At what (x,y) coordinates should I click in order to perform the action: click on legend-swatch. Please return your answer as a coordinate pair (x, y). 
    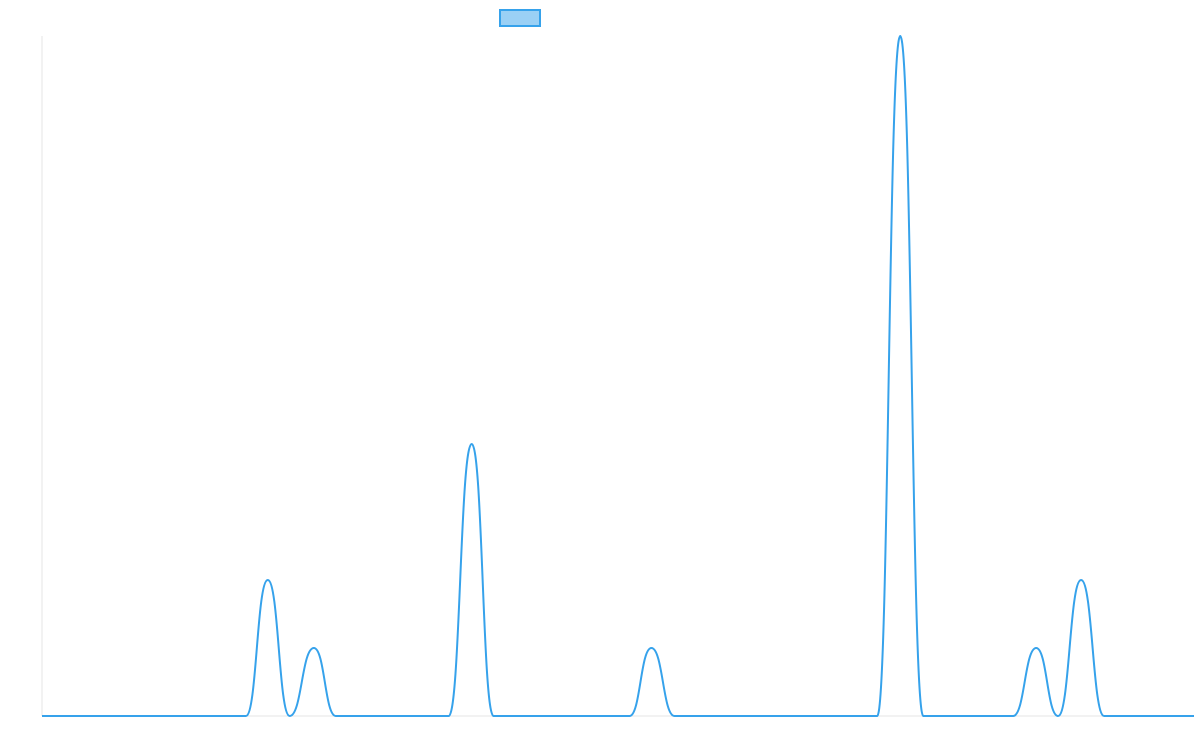
    Looking at the image, I should click on (520, 18).